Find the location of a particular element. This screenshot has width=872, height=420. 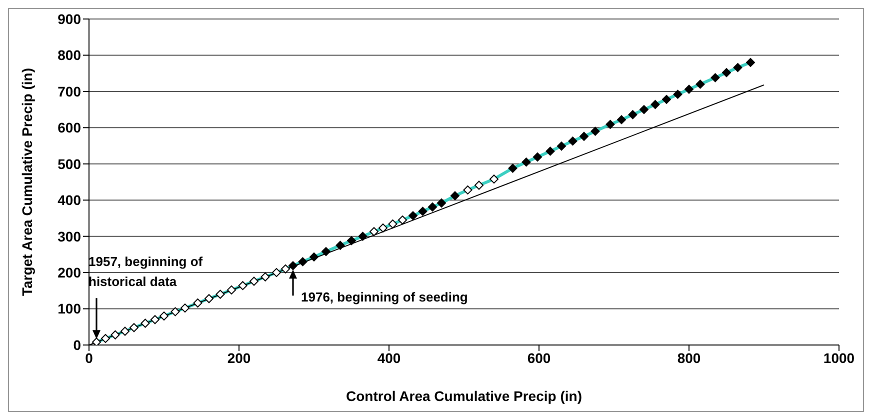

y-tick-label: 300 is located at coordinates (70, 236).